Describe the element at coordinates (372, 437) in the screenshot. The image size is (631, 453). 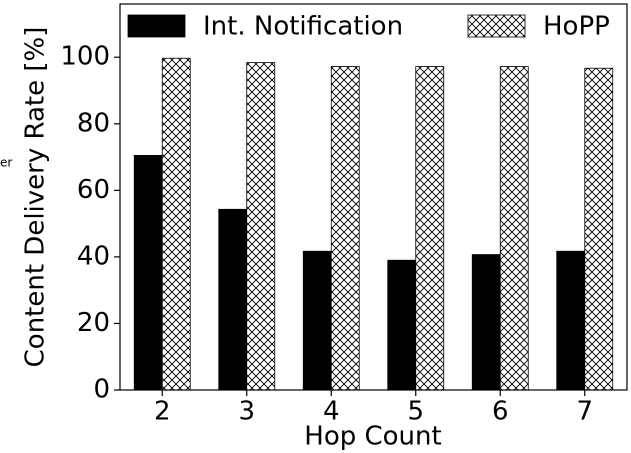
I see `x-axis-label: Hop Count` at that location.